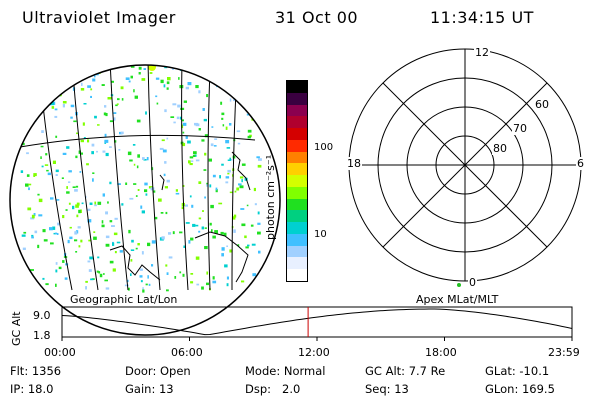  I want to click on date-label: 31 Oct 00, so click(317, 17).